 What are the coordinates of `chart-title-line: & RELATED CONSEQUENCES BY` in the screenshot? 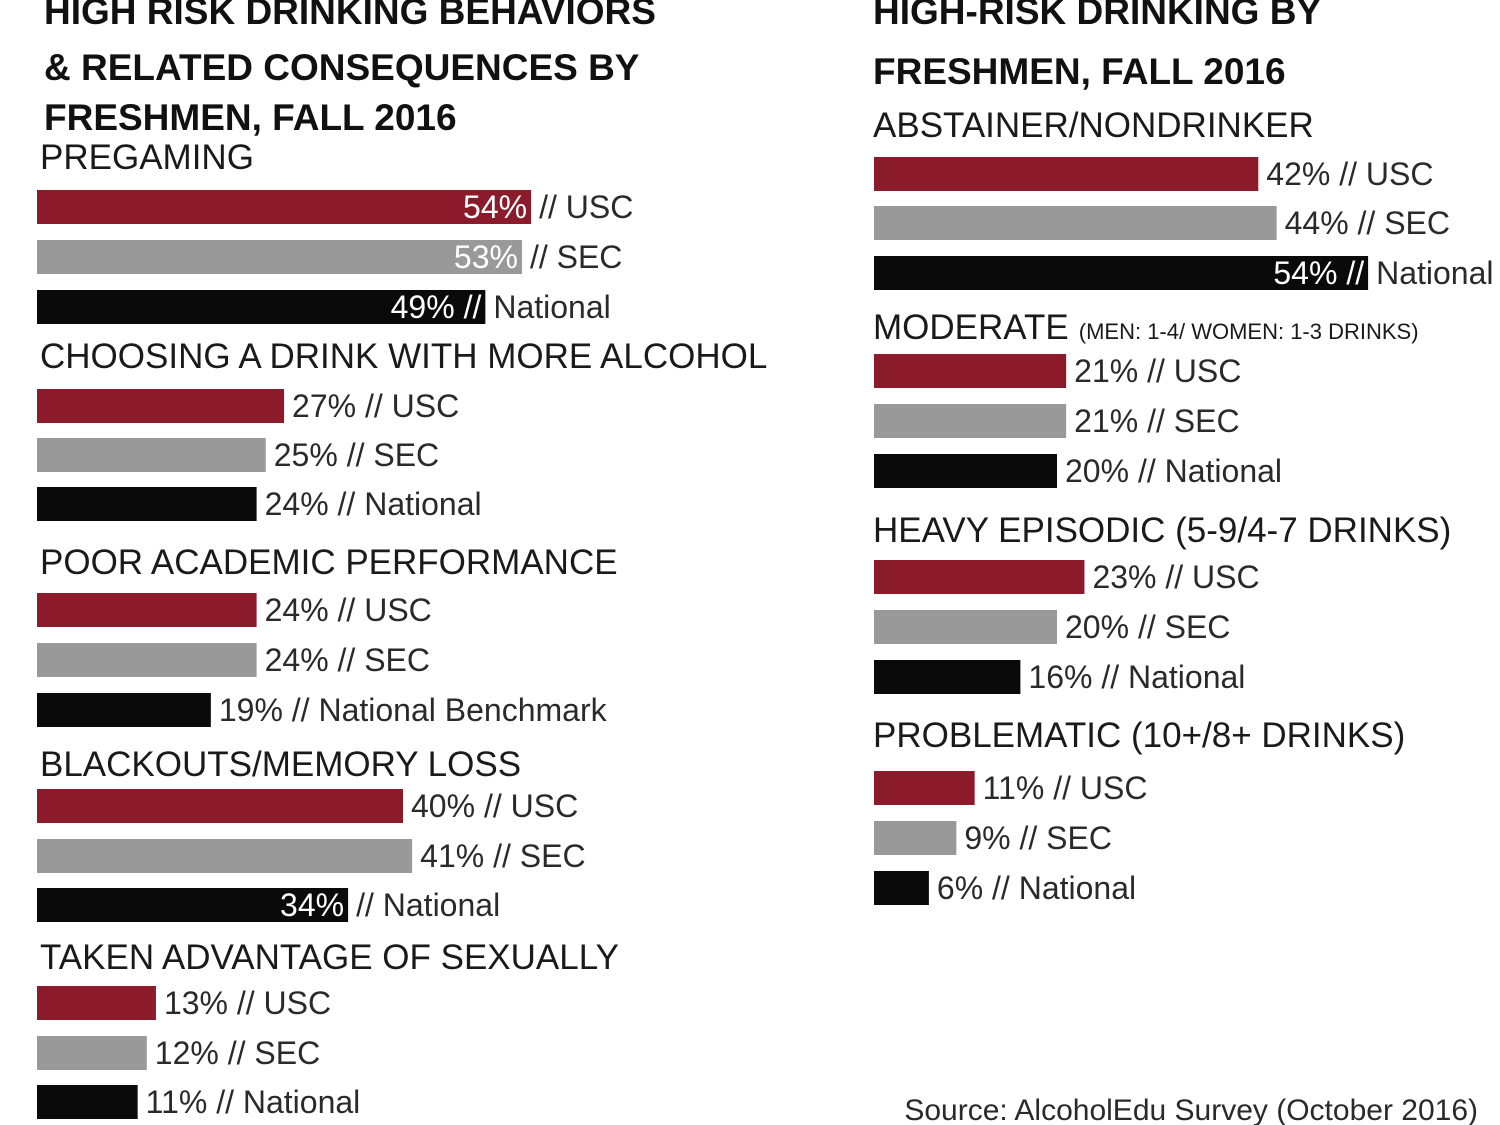 It's located at (342, 67).